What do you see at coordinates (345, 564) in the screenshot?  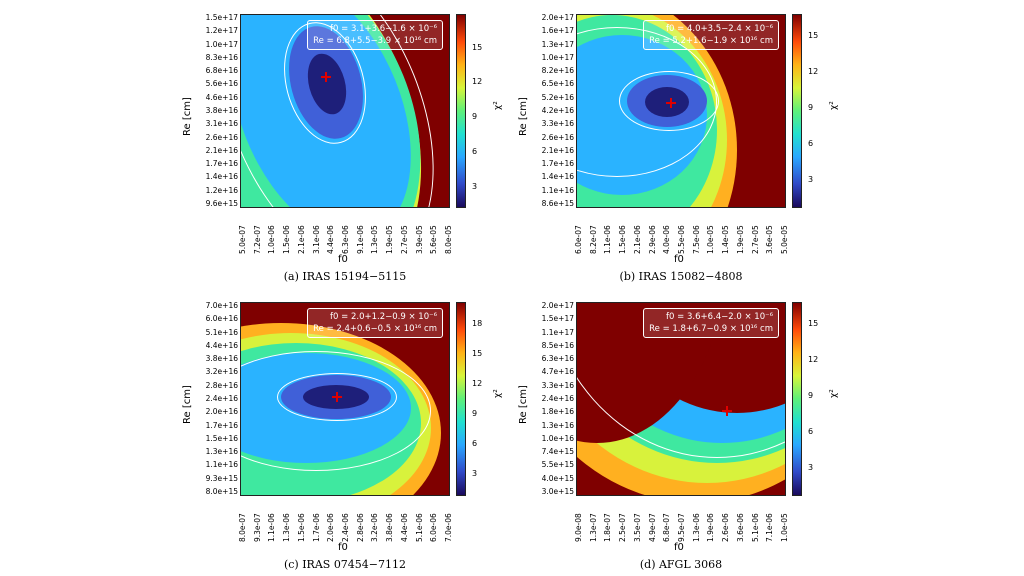 I see `caption-c: (c) IRAS 07454−7112` at bounding box center [345, 564].